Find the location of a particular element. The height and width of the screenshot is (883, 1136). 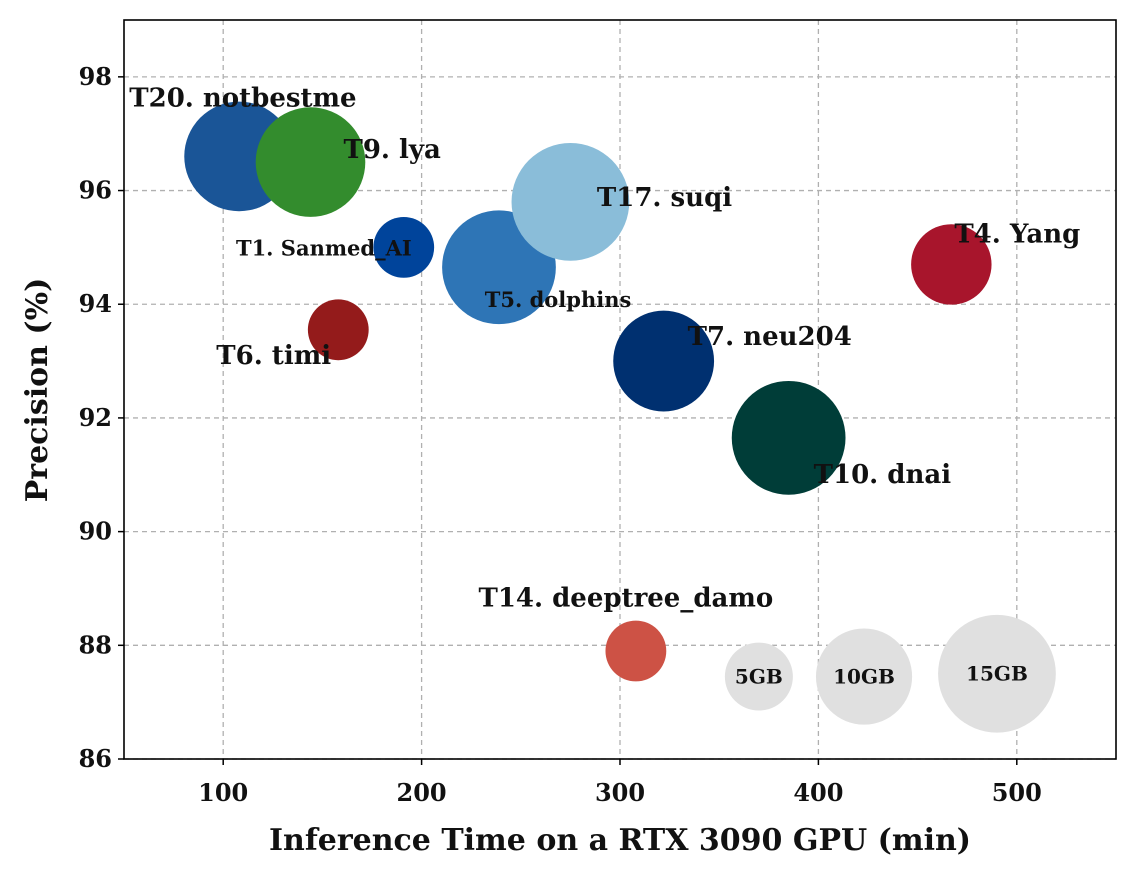

y-axis-title: Precision (%) is located at coordinates (37, 390).